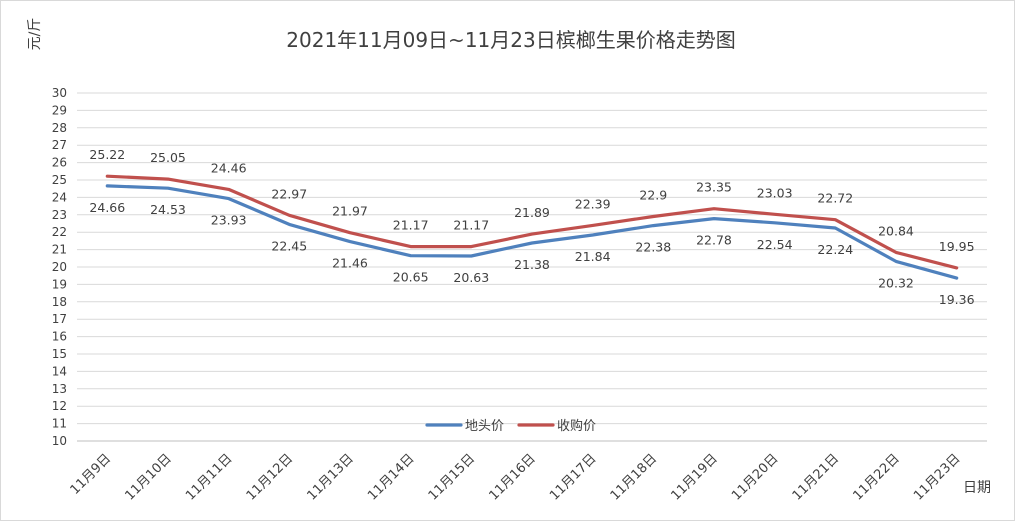  I want to click on data-label: 20.32, so click(896, 282).